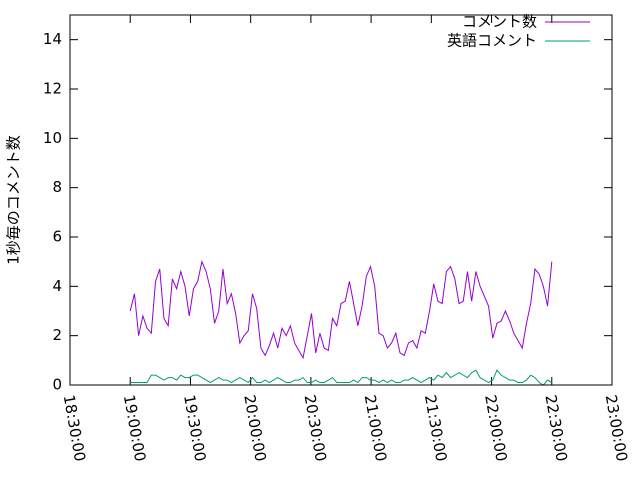  Describe the element at coordinates (492, 41) in the screenshot. I see `legend-label: 英語コメント` at that location.